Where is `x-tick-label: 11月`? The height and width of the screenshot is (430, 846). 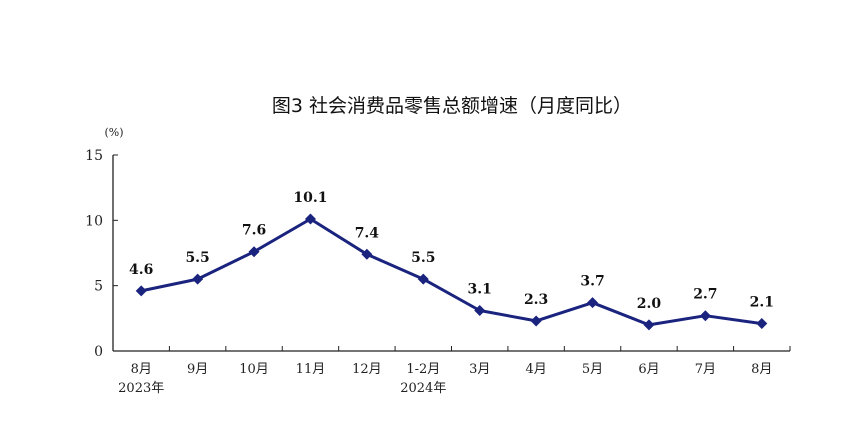 x-tick-label: 11月 is located at coordinates (311, 369).